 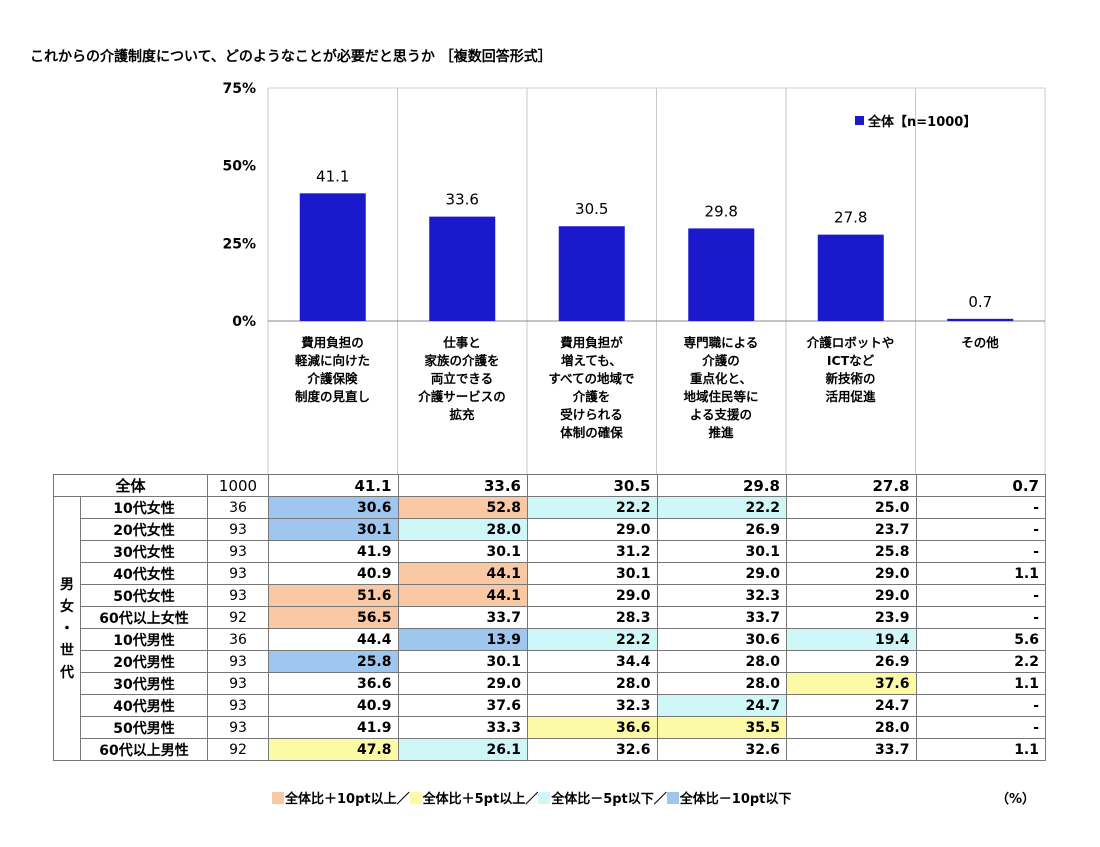 What do you see at coordinates (144, 551) in the screenshot?
I see `row-label: 30代女性` at bounding box center [144, 551].